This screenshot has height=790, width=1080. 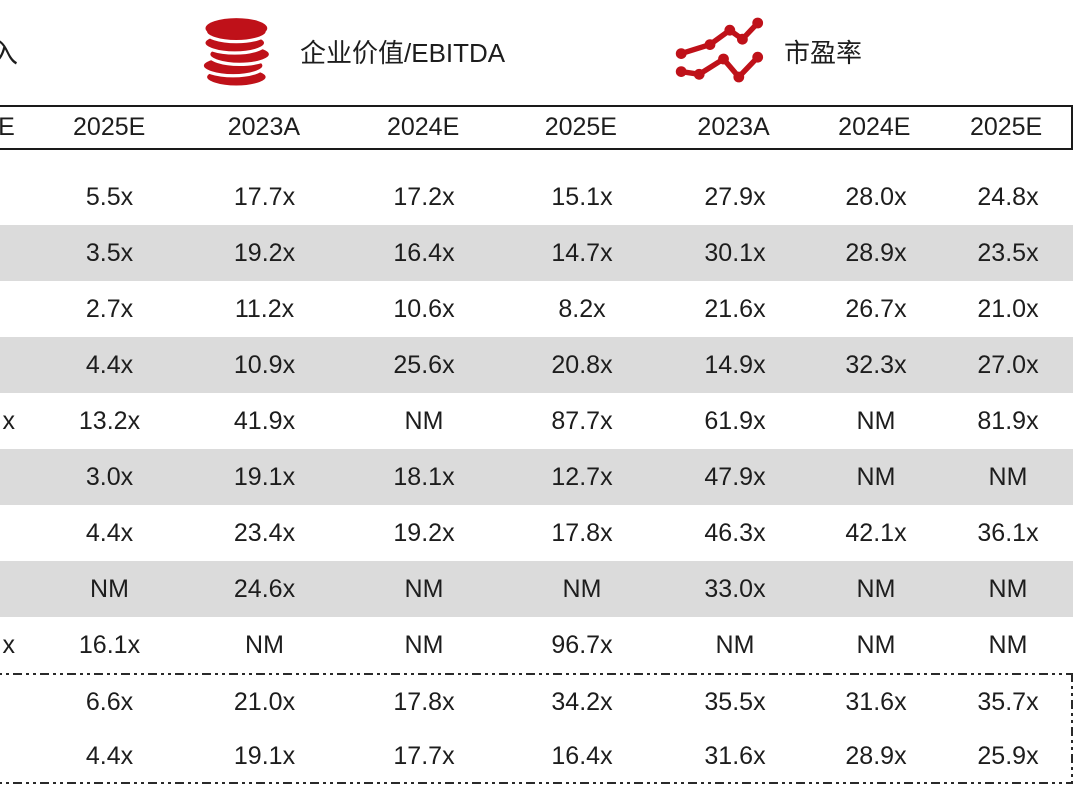 What do you see at coordinates (876, 533) in the screenshot?
I see `table-cell: 42.1x` at bounding box center [876, 533].